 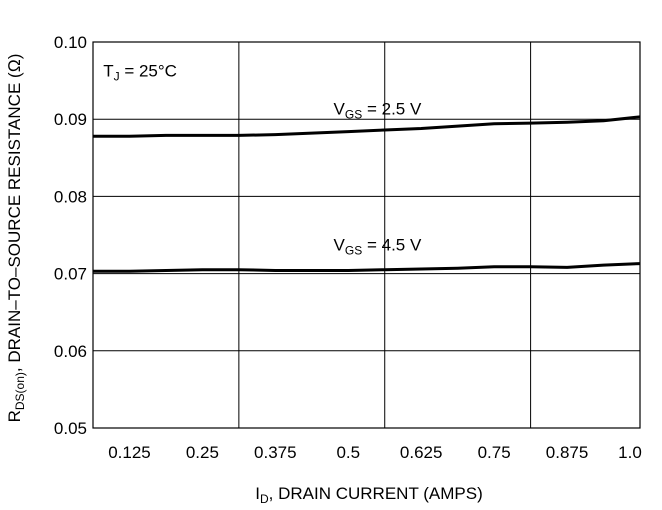 I want to click on x-axis-label: ID, DRAIN CURRENT (AMPS), so click(x=369, y=495).